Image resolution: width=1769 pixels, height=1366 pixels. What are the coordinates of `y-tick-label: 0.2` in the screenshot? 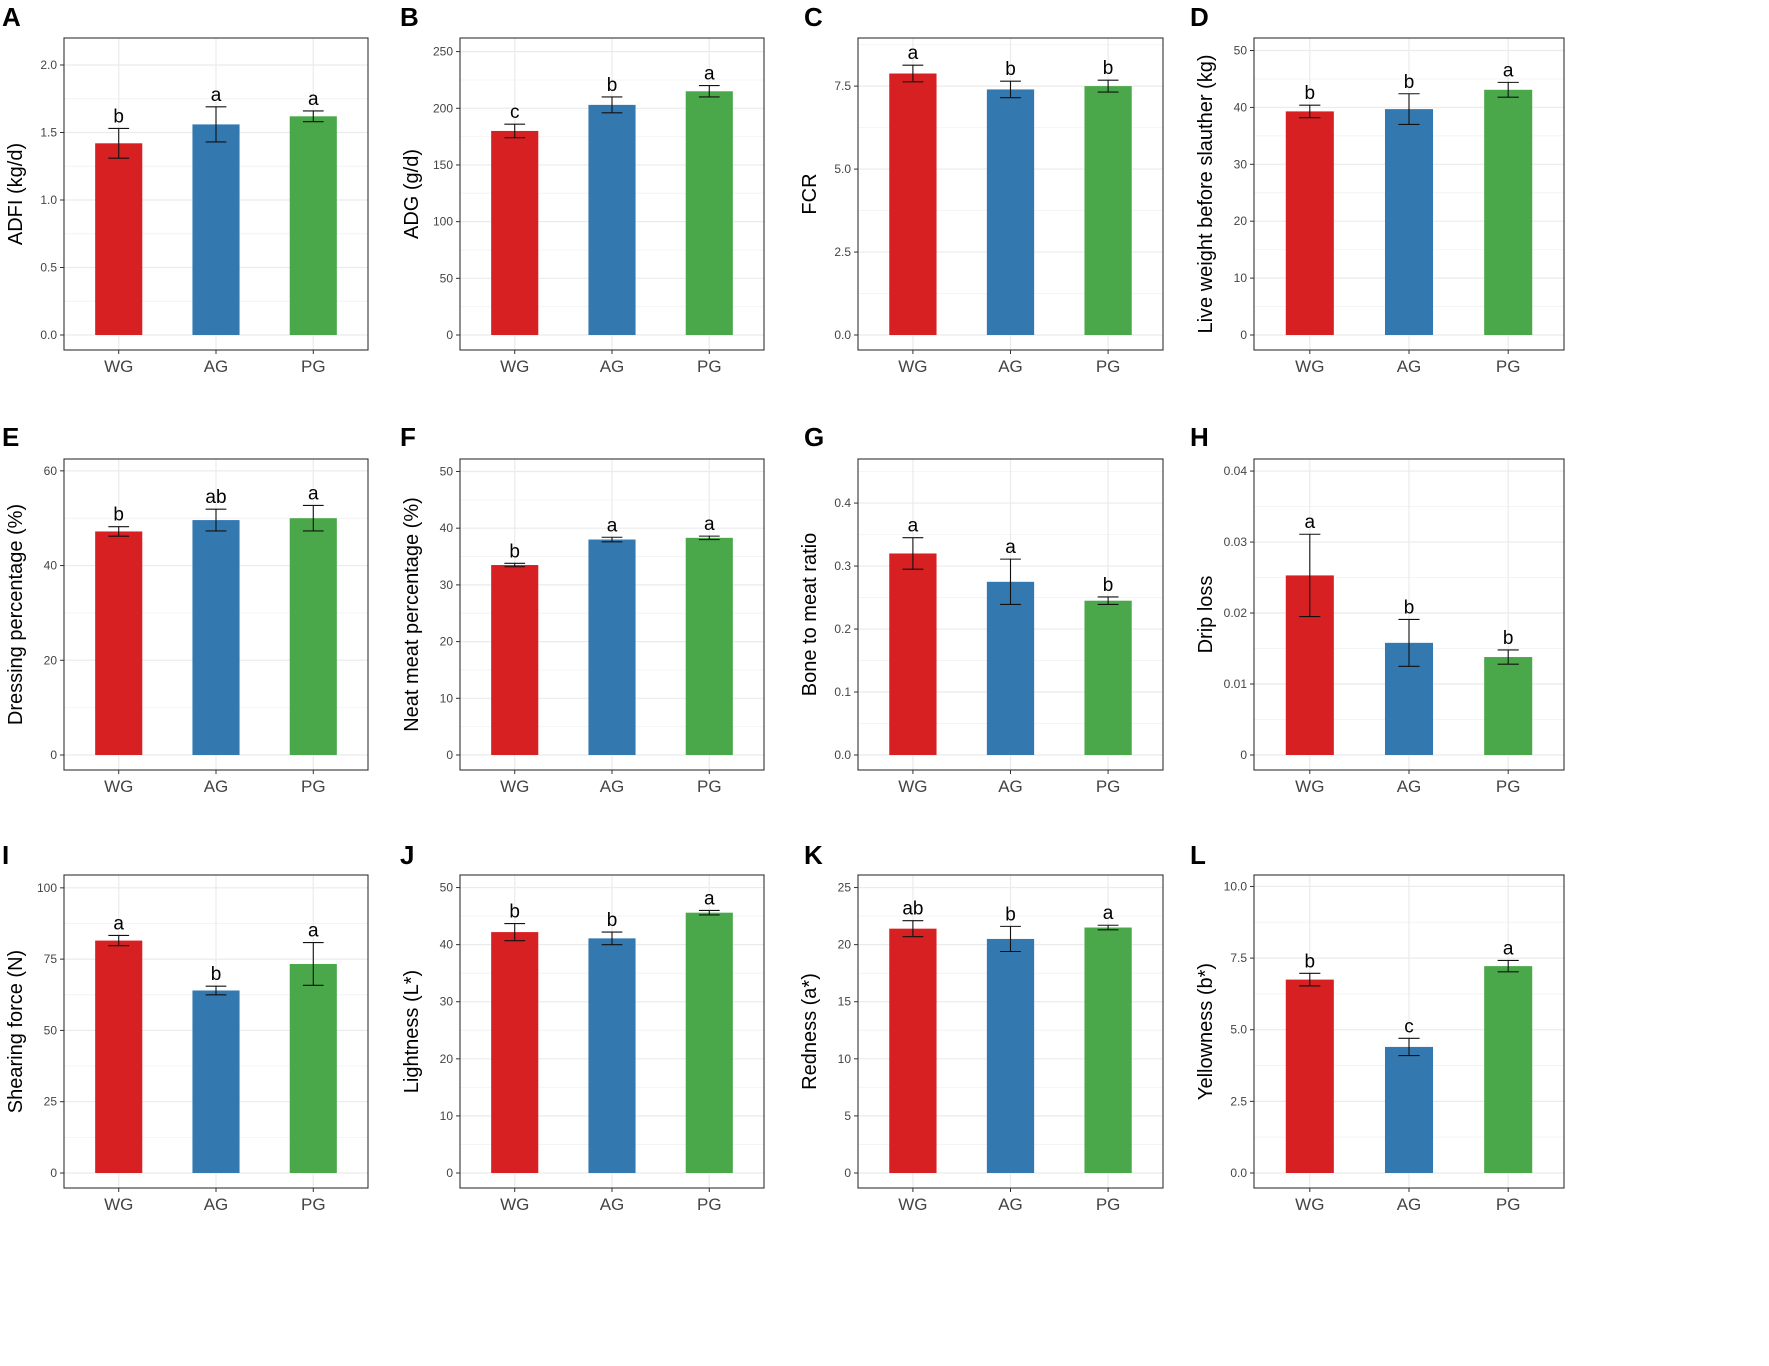 It's located at (842, 629).